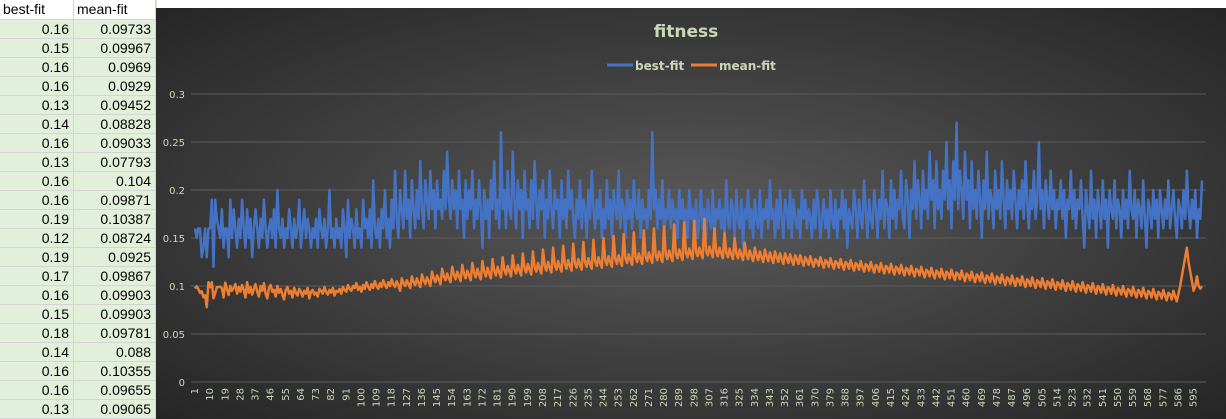 This screenshot has width=1226, height=419. Describe the element at coordinates (1118, 397) in the screenshot. I see `x-tick-label: 550` at that location.